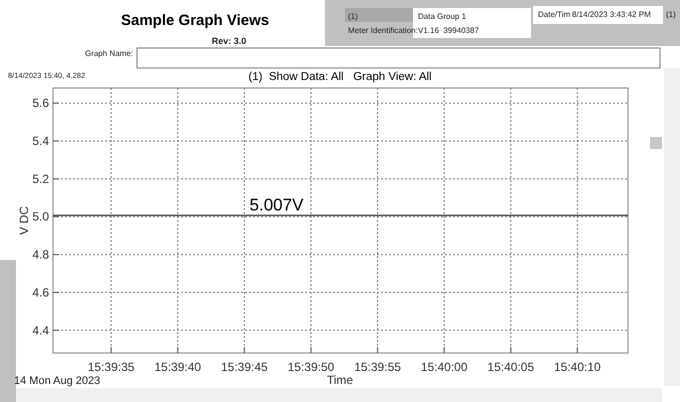  I want to click on annotation: 5.007V, so click(277, 204).